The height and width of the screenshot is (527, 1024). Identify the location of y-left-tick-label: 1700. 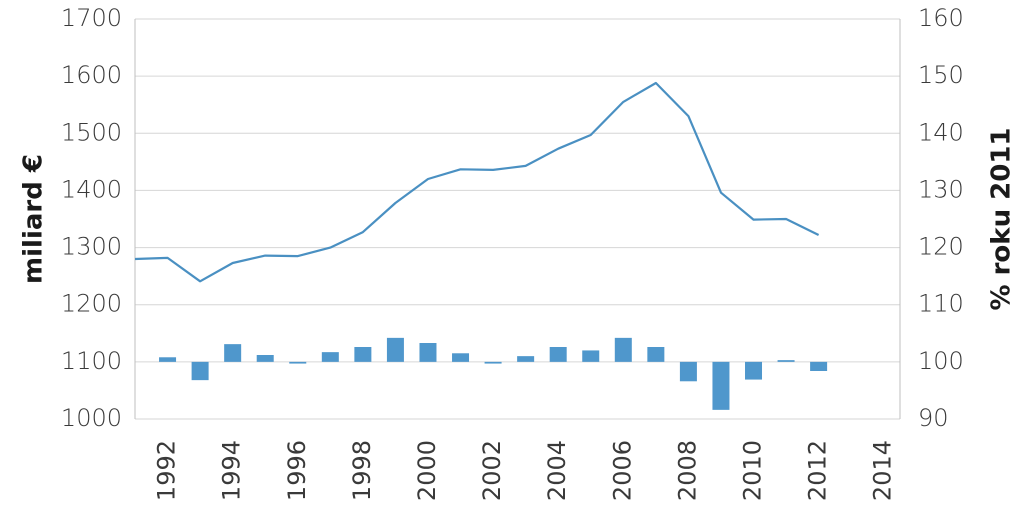
(91, 18).